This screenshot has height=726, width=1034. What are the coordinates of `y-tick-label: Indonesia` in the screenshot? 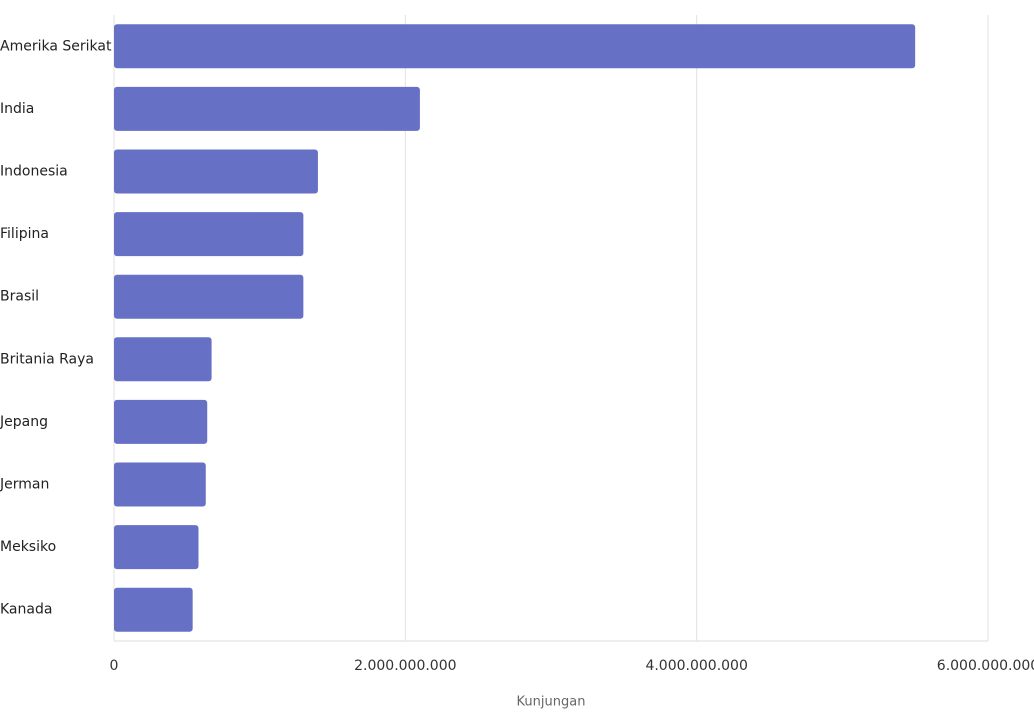 It's located at (34, 172).